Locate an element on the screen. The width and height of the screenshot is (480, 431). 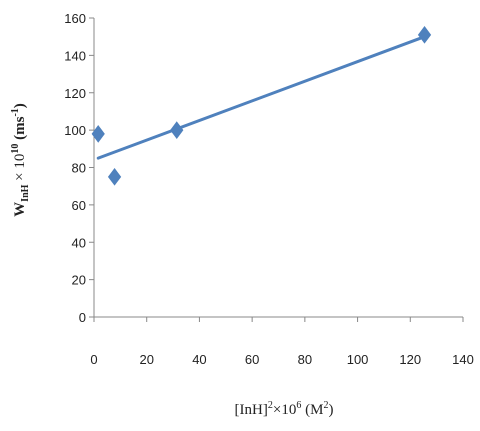
x-tick-label: 100 is located at coordinates (358, 359).